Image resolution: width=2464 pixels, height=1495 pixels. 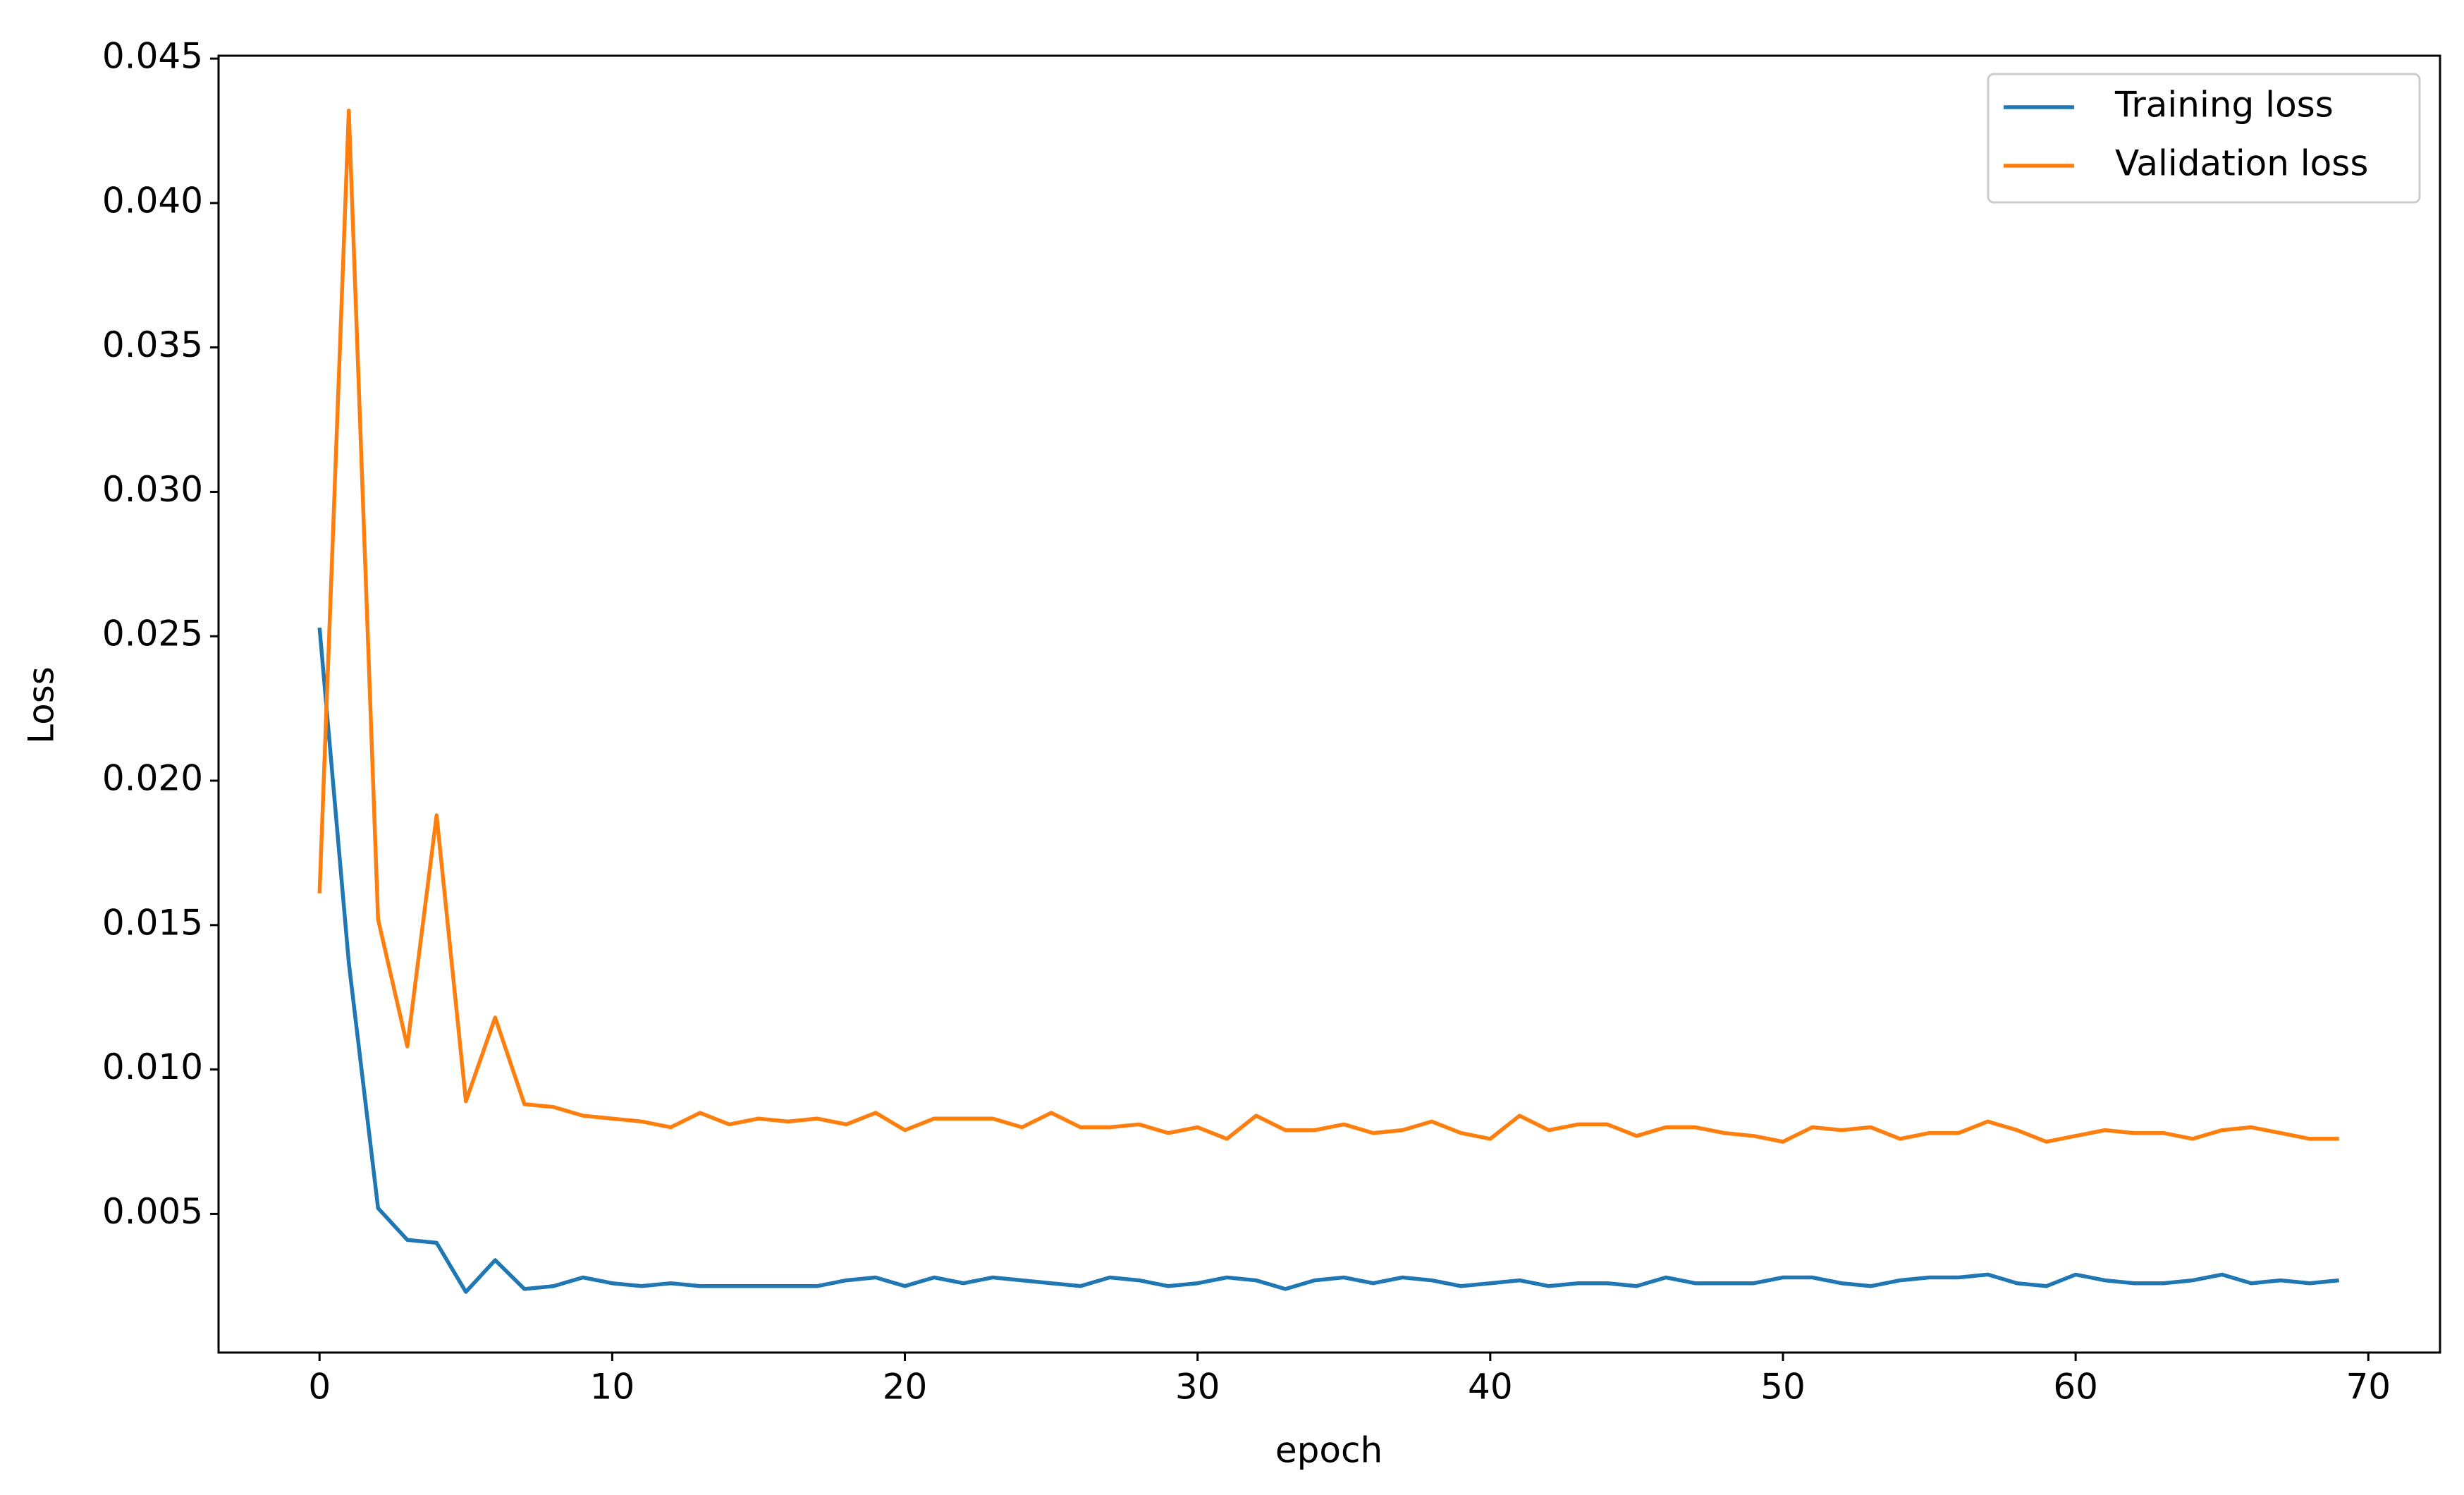 I want to click on x-tick-label: 20, so click(x=905, y=1387).